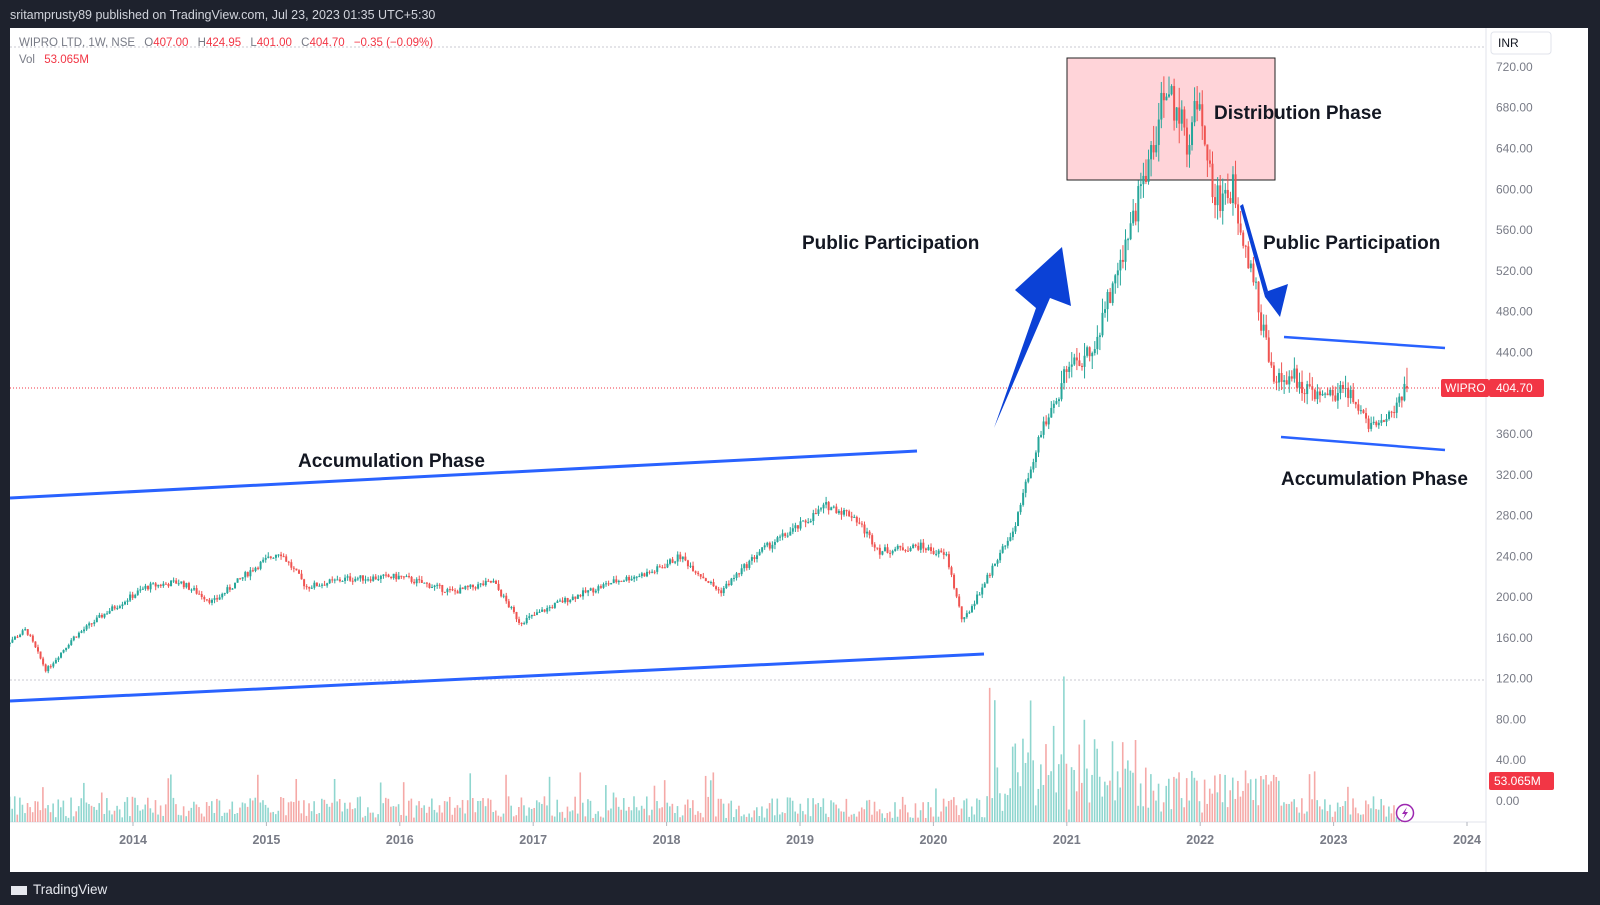 This screenshot has height=905, width=1600. I want to click on trendline-lower-left, so click(497, 677).